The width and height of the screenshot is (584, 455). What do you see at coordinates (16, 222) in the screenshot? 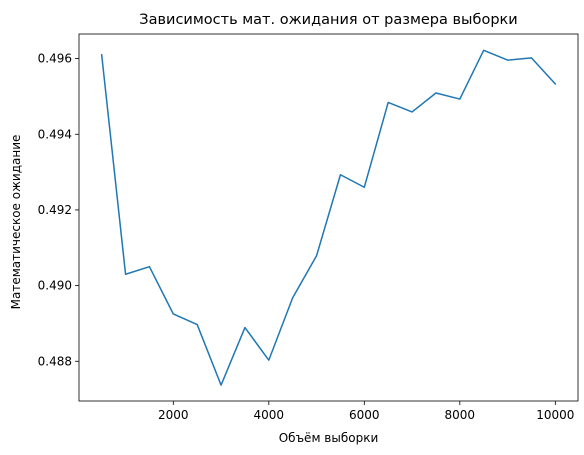
I see `y-axis-label: Математическое ожидание` at bounding box center [16, 222].